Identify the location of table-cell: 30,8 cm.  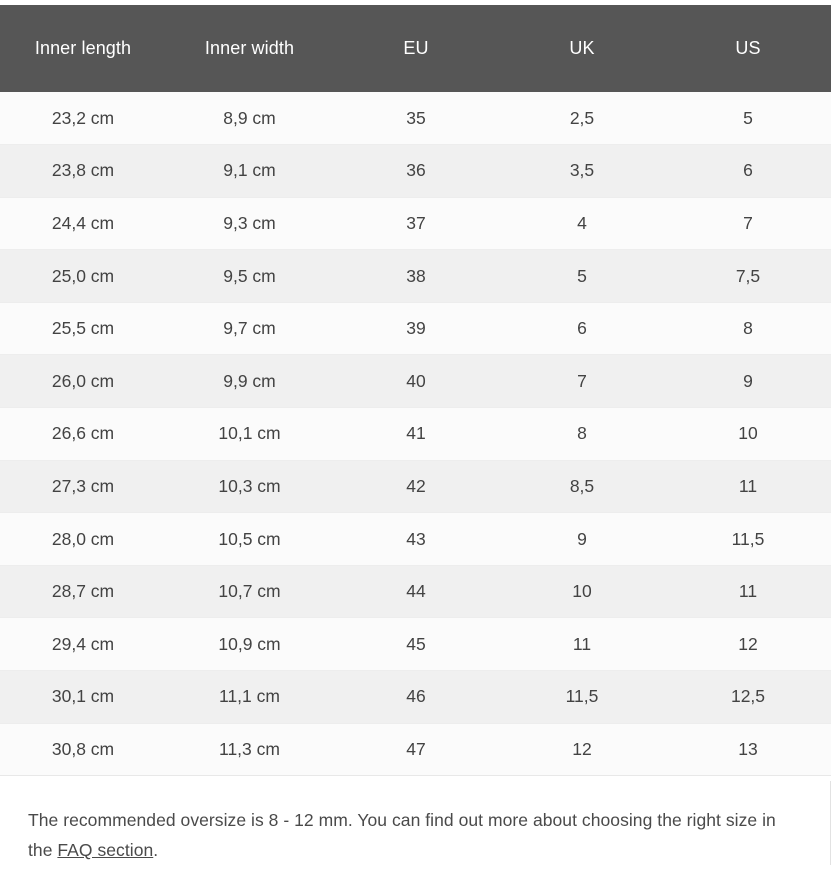
(83, 750).